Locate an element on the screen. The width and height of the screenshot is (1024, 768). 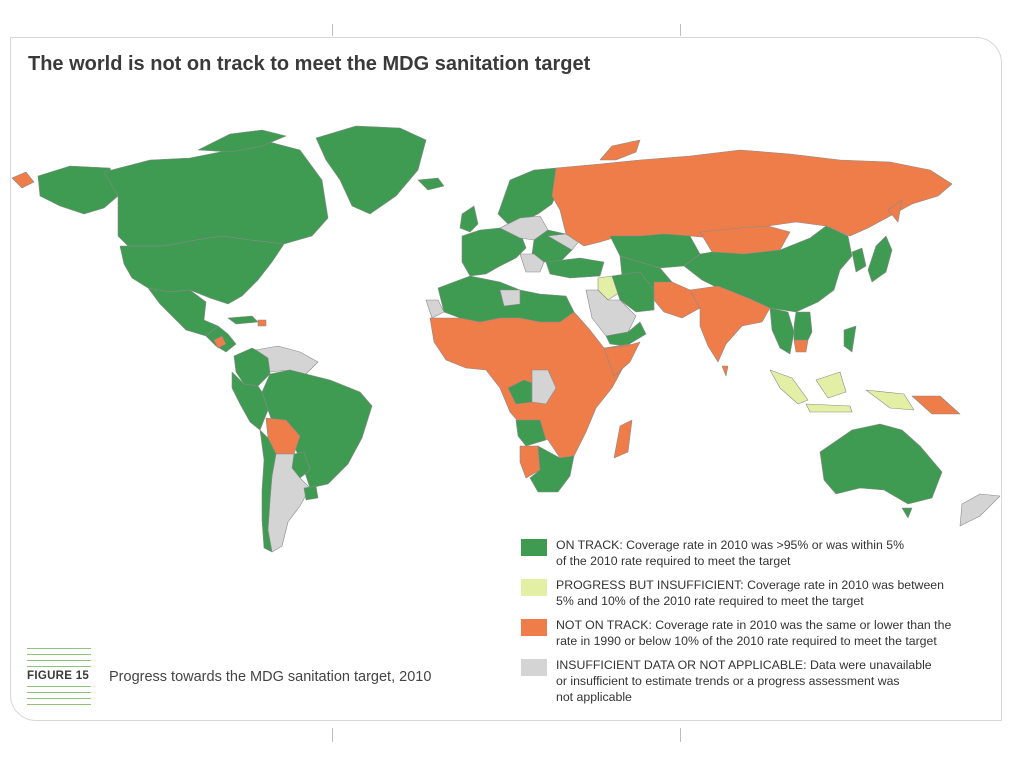
region-usa is located at coordinates (202, 270).